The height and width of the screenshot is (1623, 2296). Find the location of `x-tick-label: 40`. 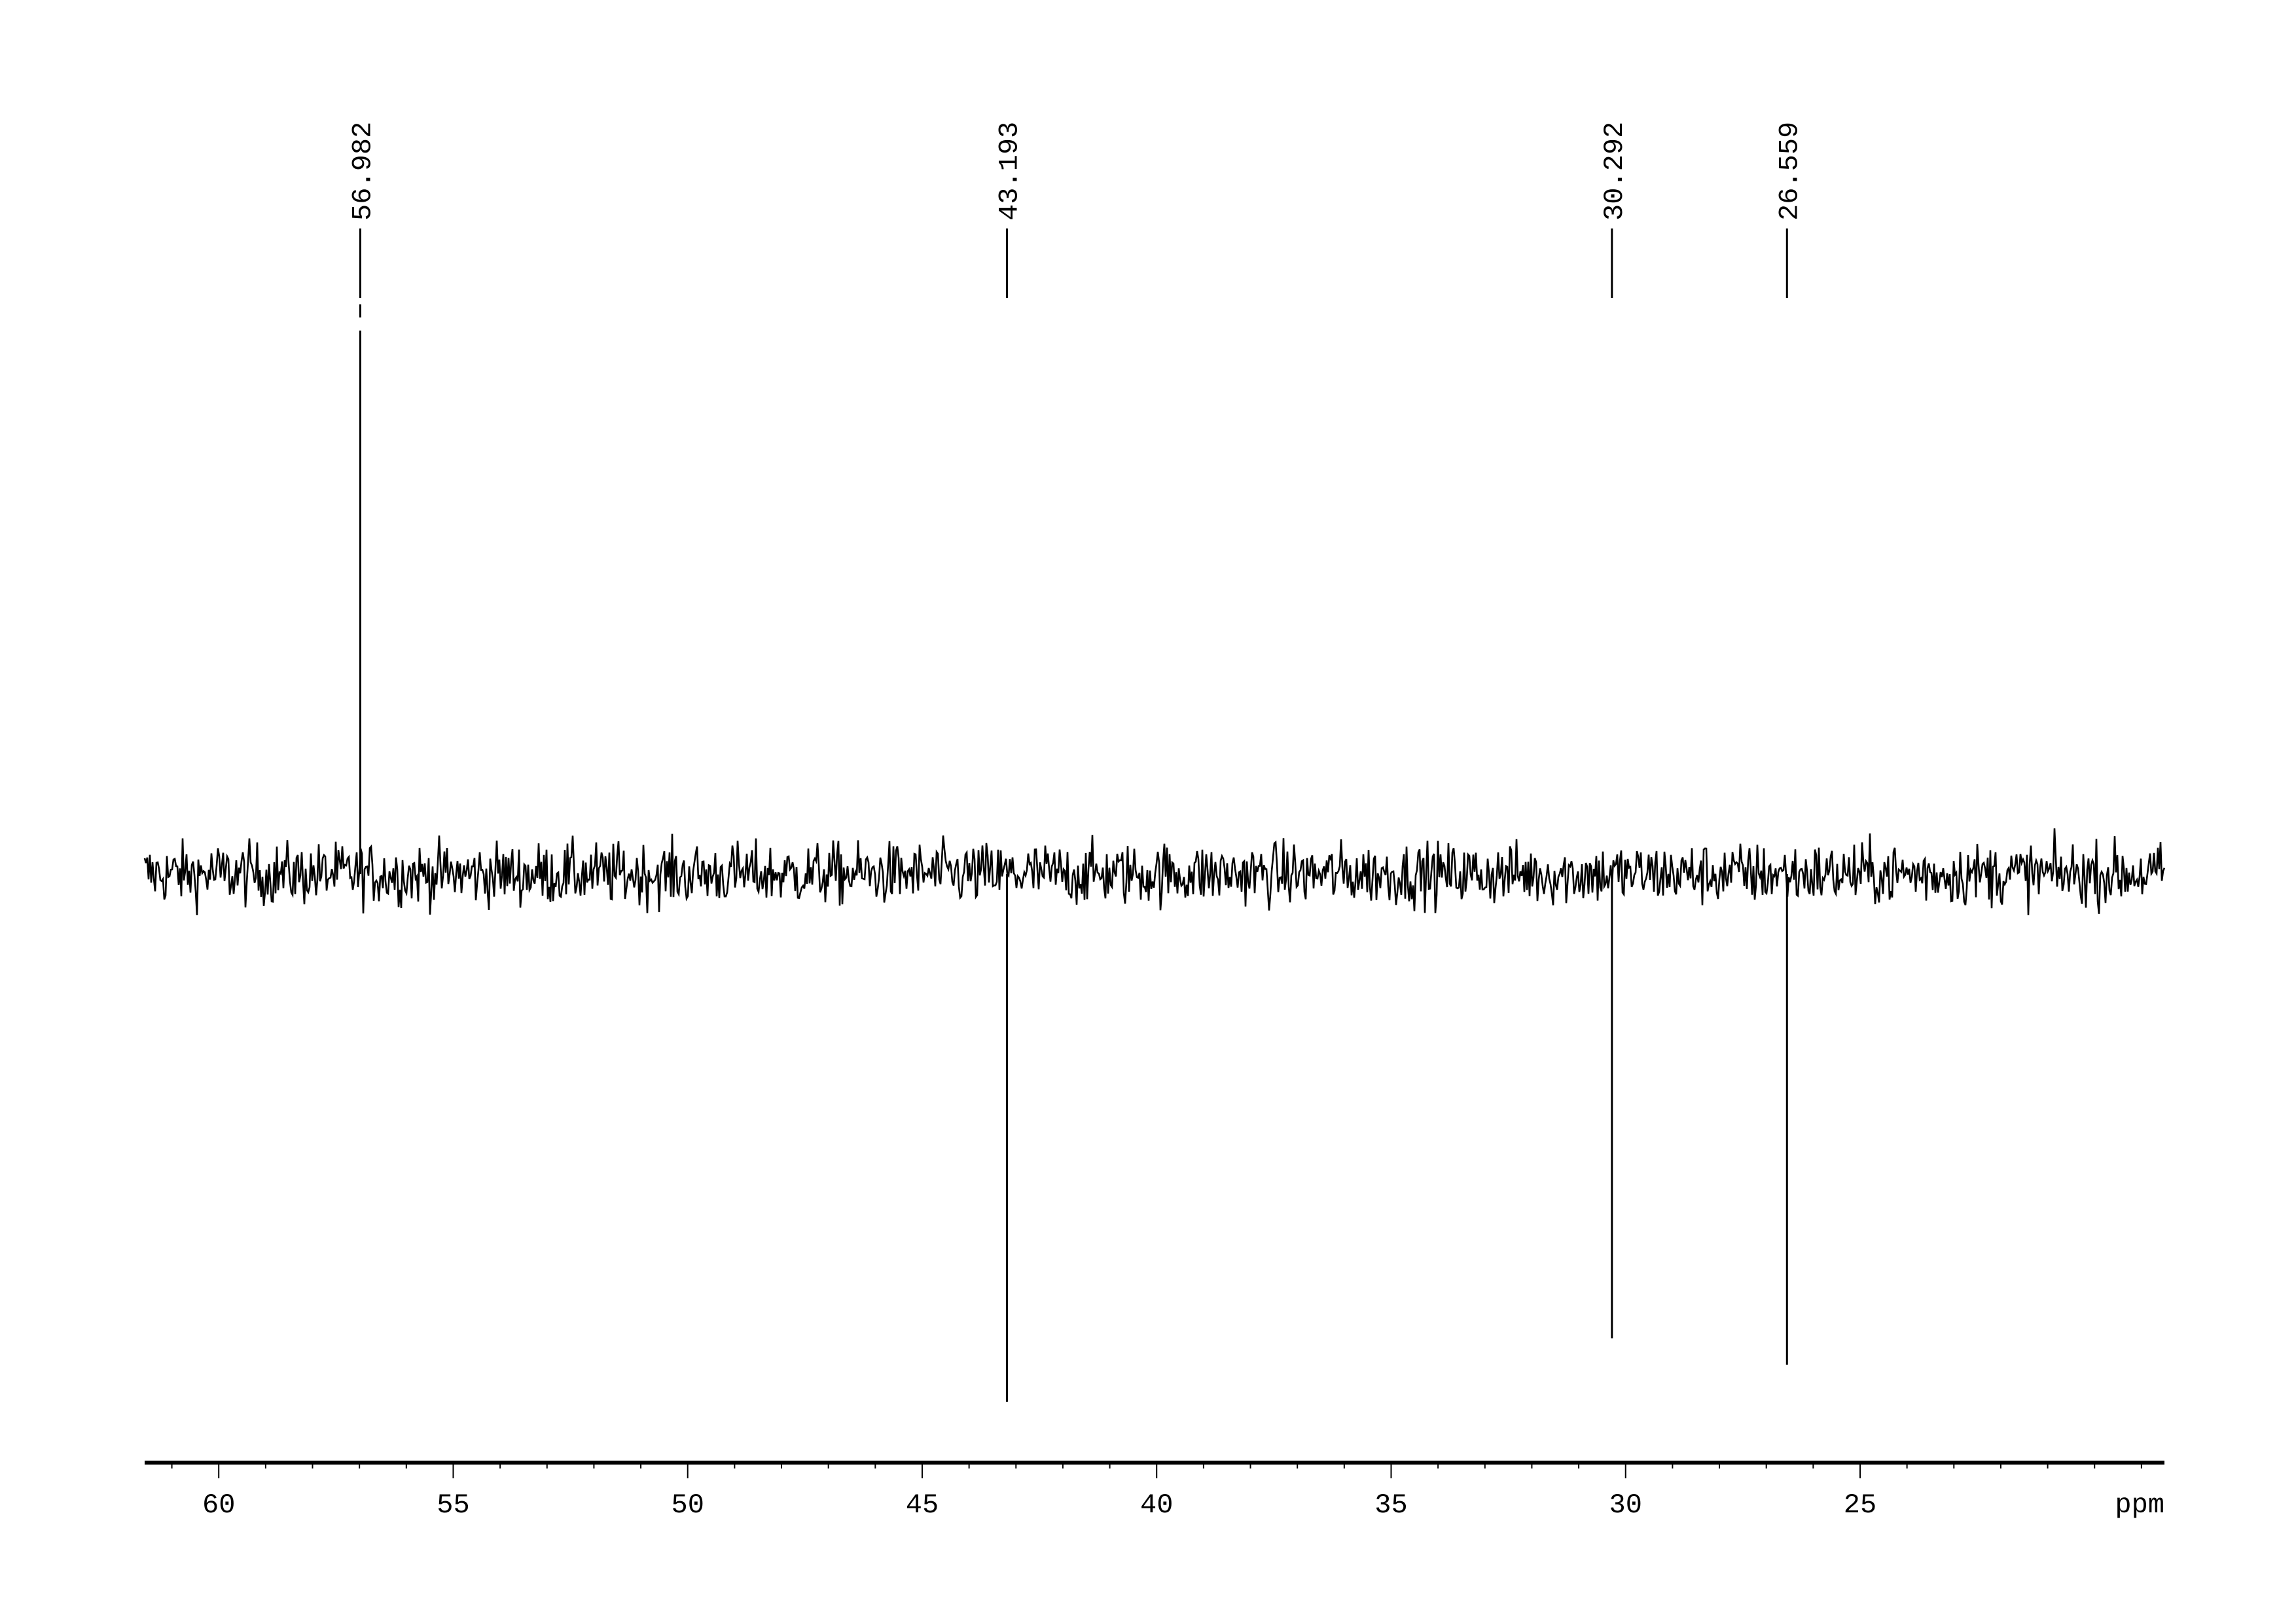

x-tick-label: 40 is located at coordinates (1156, 1505).